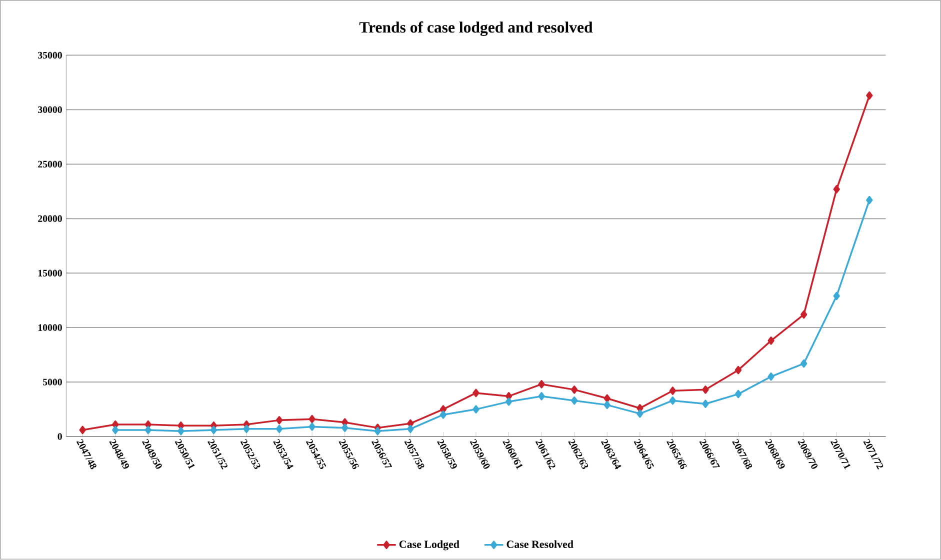  What do you see at coordinates (50, 164) in the screenshot?
I see `y-tick-label: 25000` at bounding box center [50, 164].